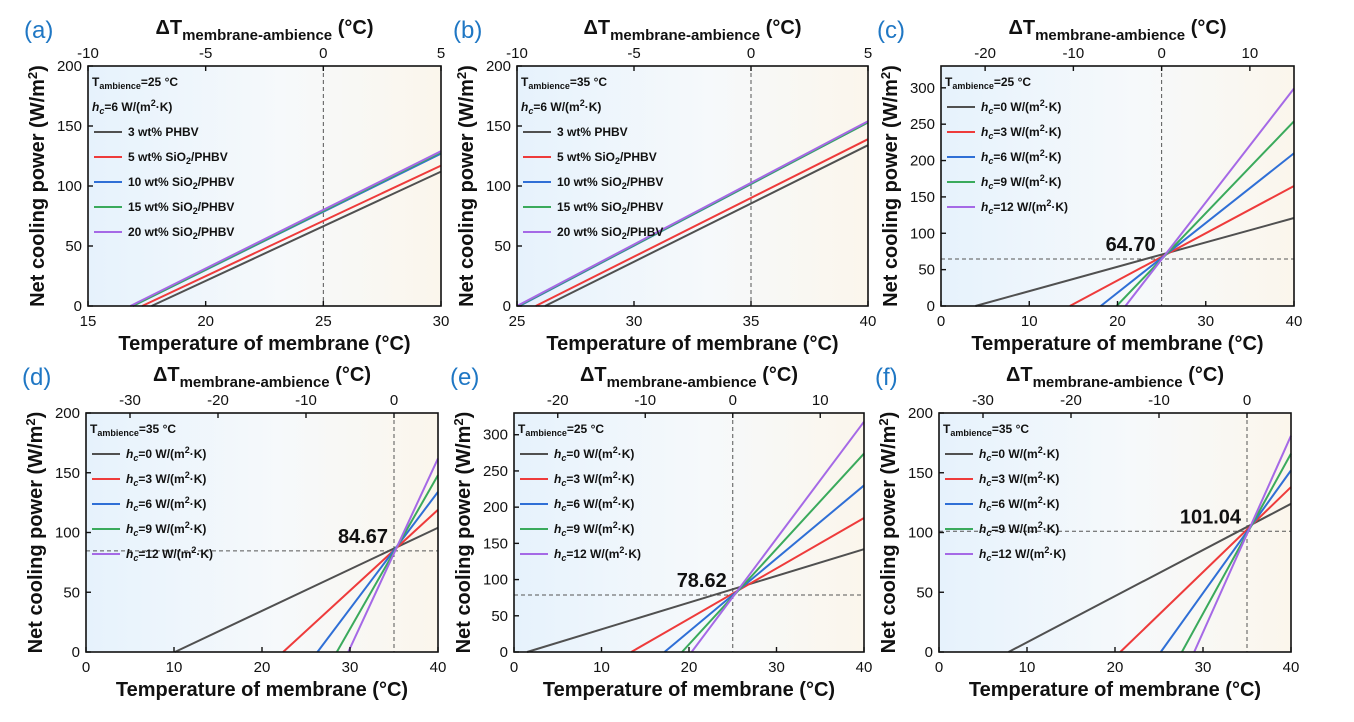 The height and width of the screenshot is (722, 1354). Describe the element at coordinates (1019, 529) in the screenshot. I see `legend-entry: hc=9 W/(m2·K)` at that location.